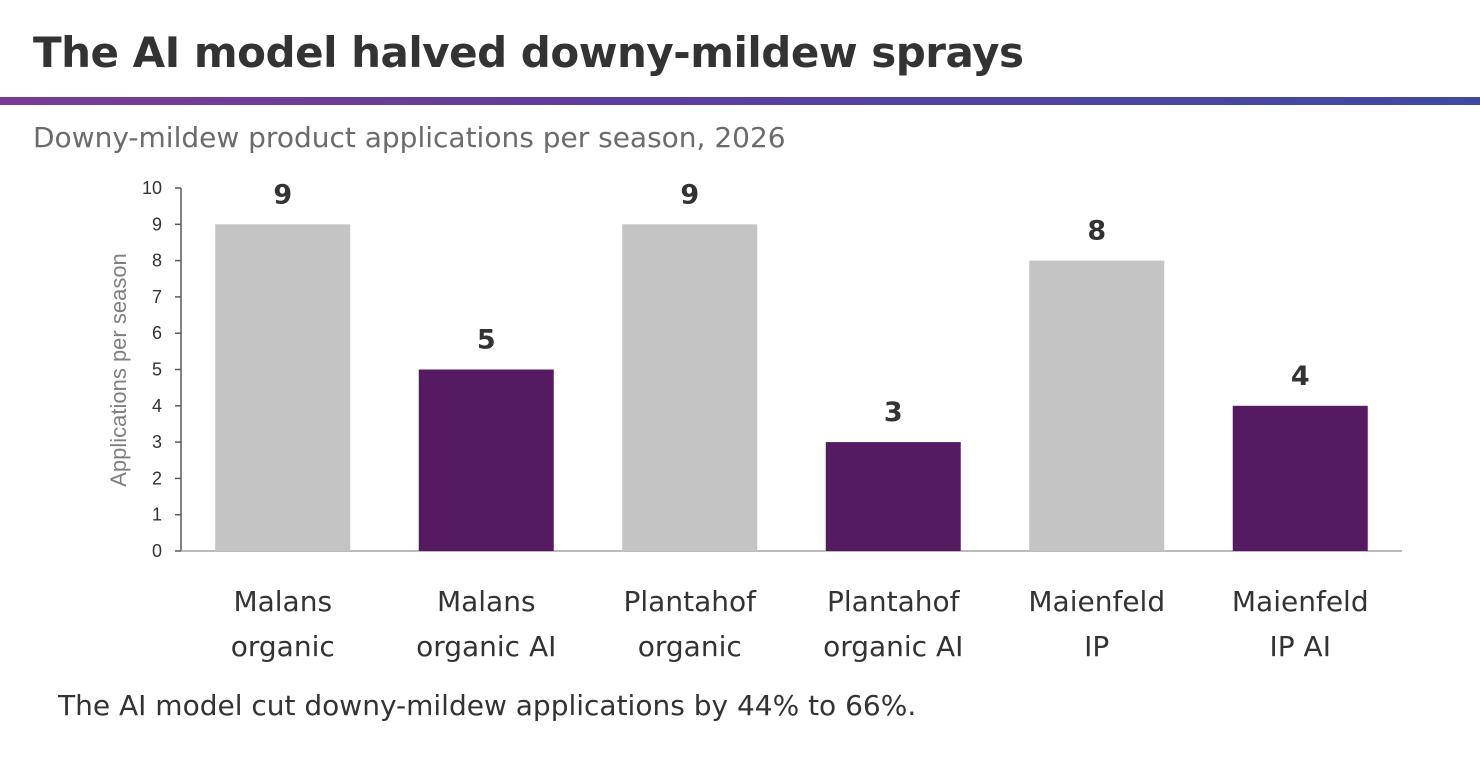  What do you see at coordinates (157, 261) in the screenshot?
I see `y-tick-label: 8` at bounding box center [157, 261].